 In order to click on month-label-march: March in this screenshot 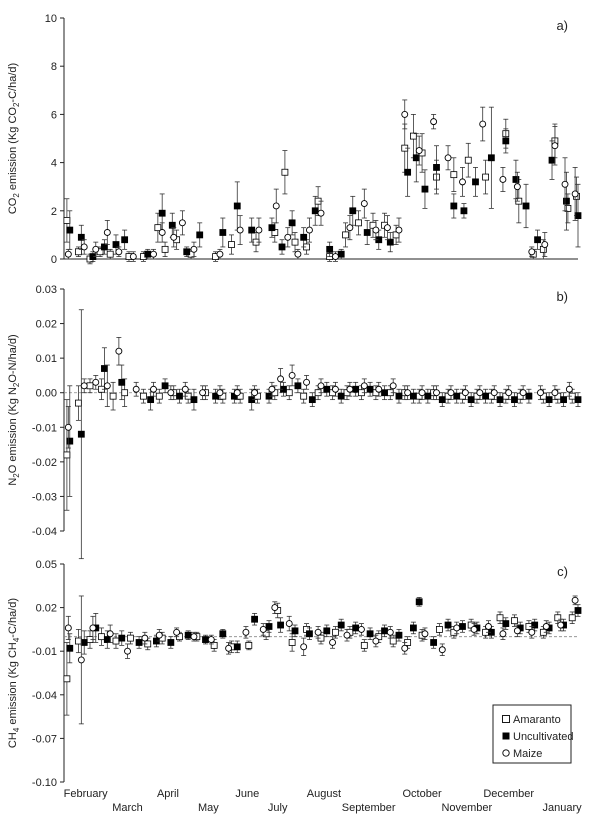, I will do `click(127, 808)`.